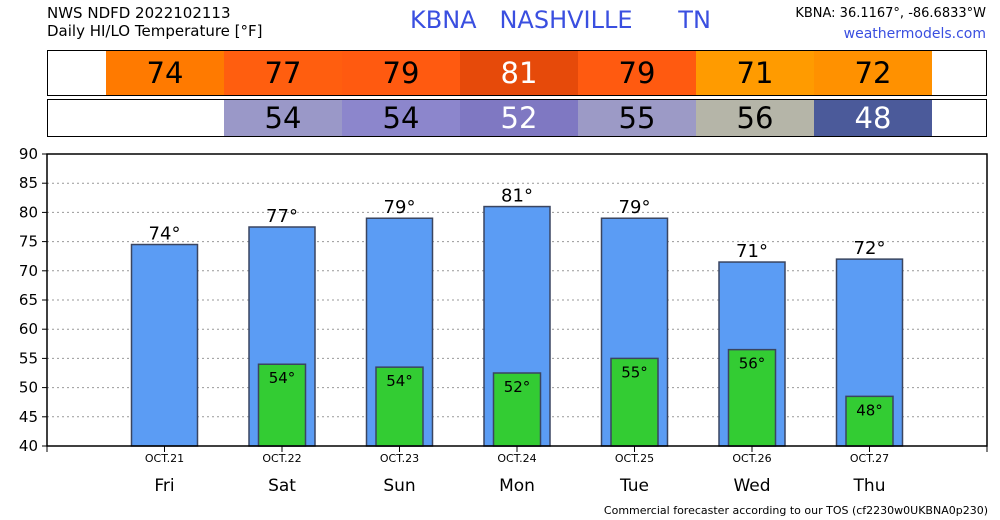  Describe the element at coordinates (399, 458) in the screenshot. I see `date-label: OCT.23` at that location.